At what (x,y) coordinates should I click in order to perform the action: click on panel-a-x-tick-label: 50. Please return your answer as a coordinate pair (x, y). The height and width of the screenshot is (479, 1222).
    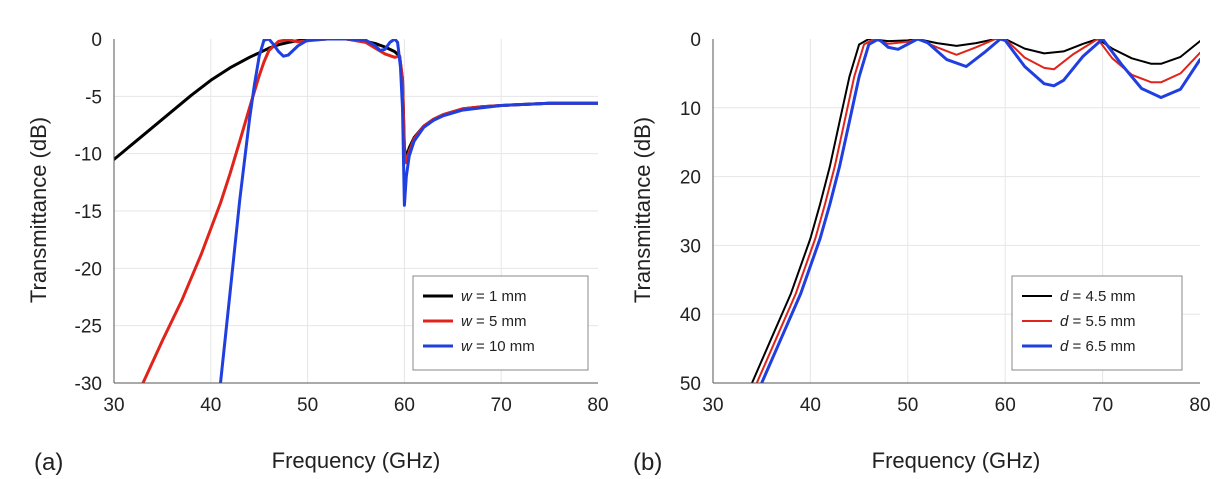
    Looking at the image, I should click on (307, 405).